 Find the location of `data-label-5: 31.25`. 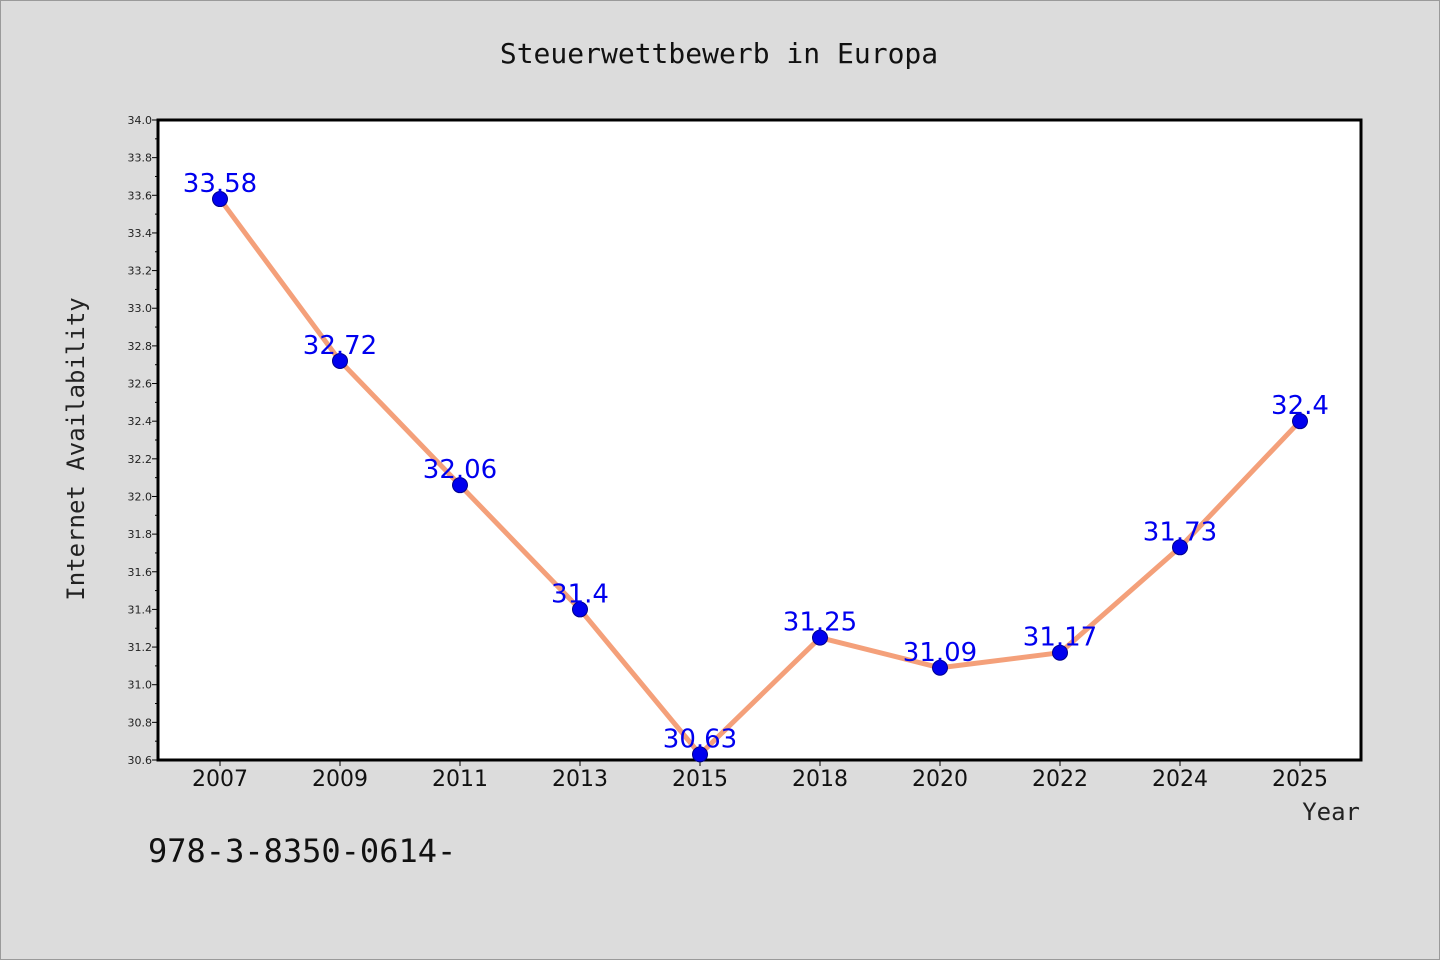

data-label-5: 31.25 is located at coordinates (820, 623).